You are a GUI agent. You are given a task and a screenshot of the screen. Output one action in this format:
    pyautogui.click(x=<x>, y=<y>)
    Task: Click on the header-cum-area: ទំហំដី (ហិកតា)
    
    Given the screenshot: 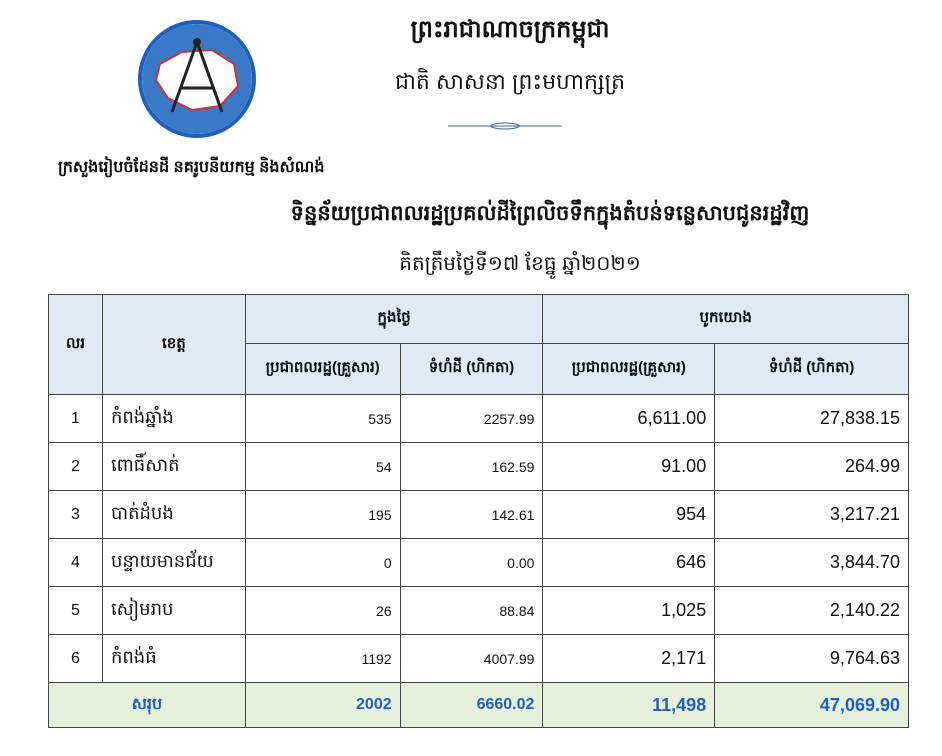 What is the action you would take?
    pyautogui.click(x=811, y=369)
    